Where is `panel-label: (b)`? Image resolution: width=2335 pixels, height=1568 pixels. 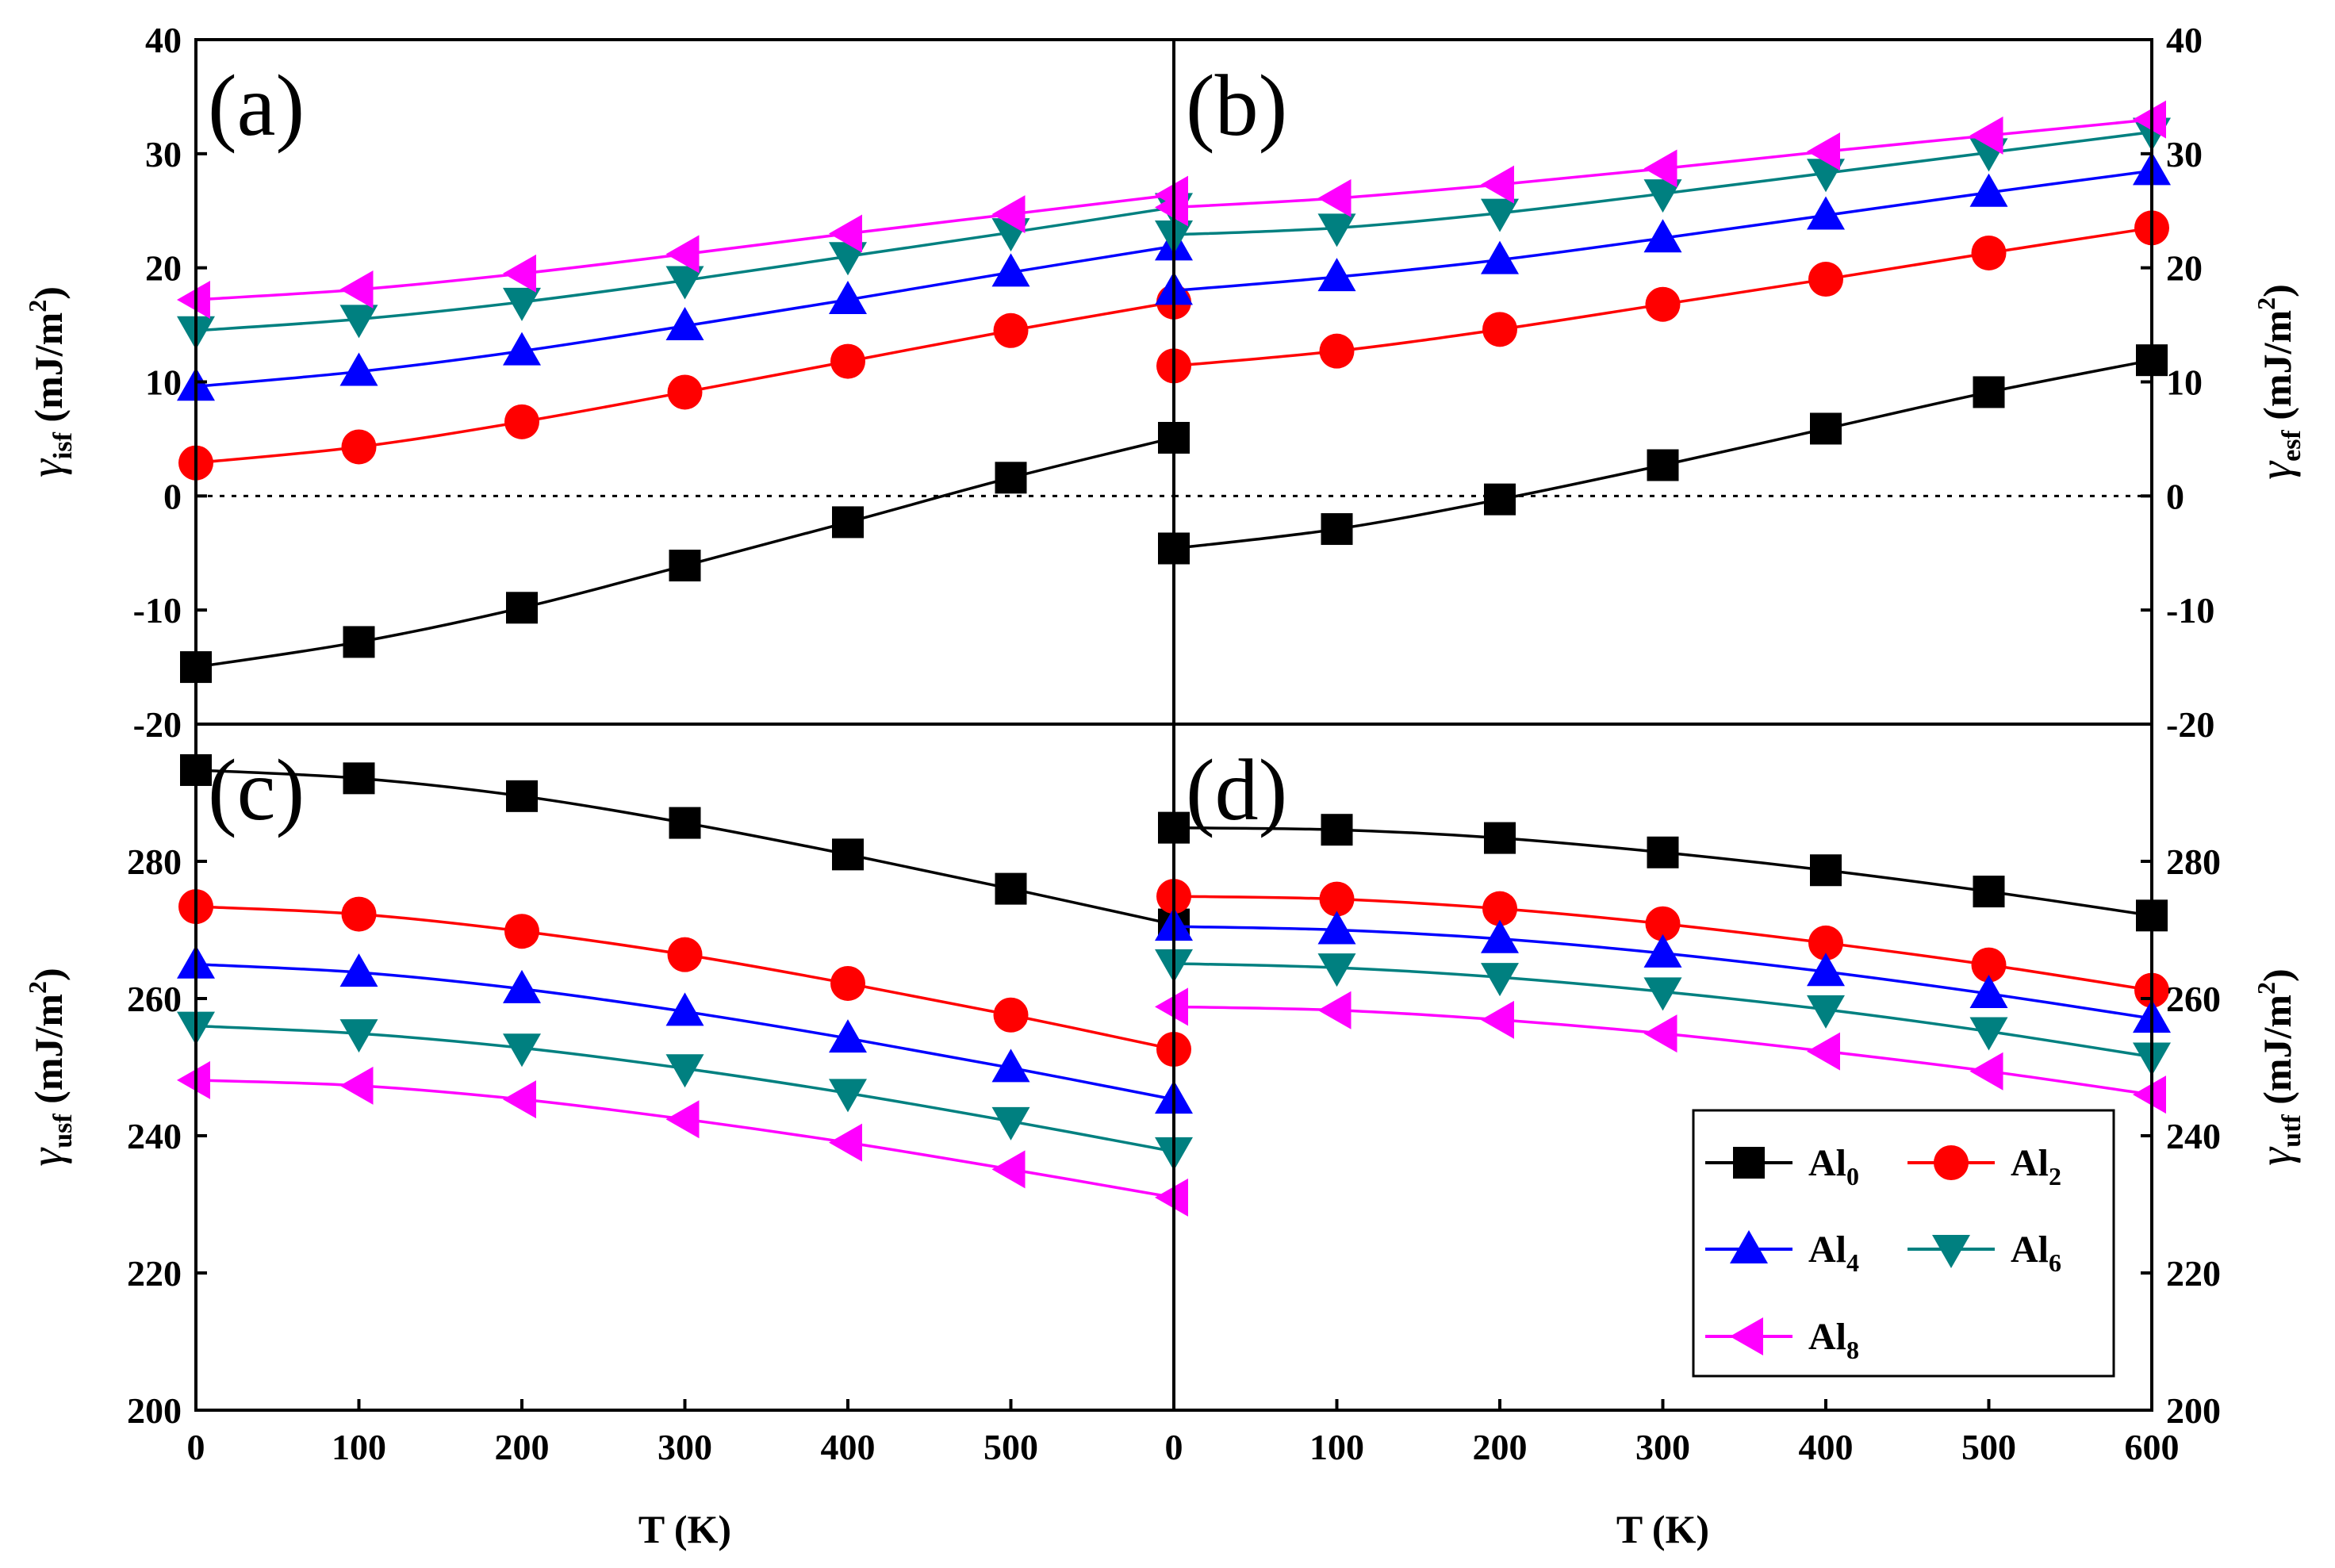 panel-label: (b) is located at coordinates (1236, 105).